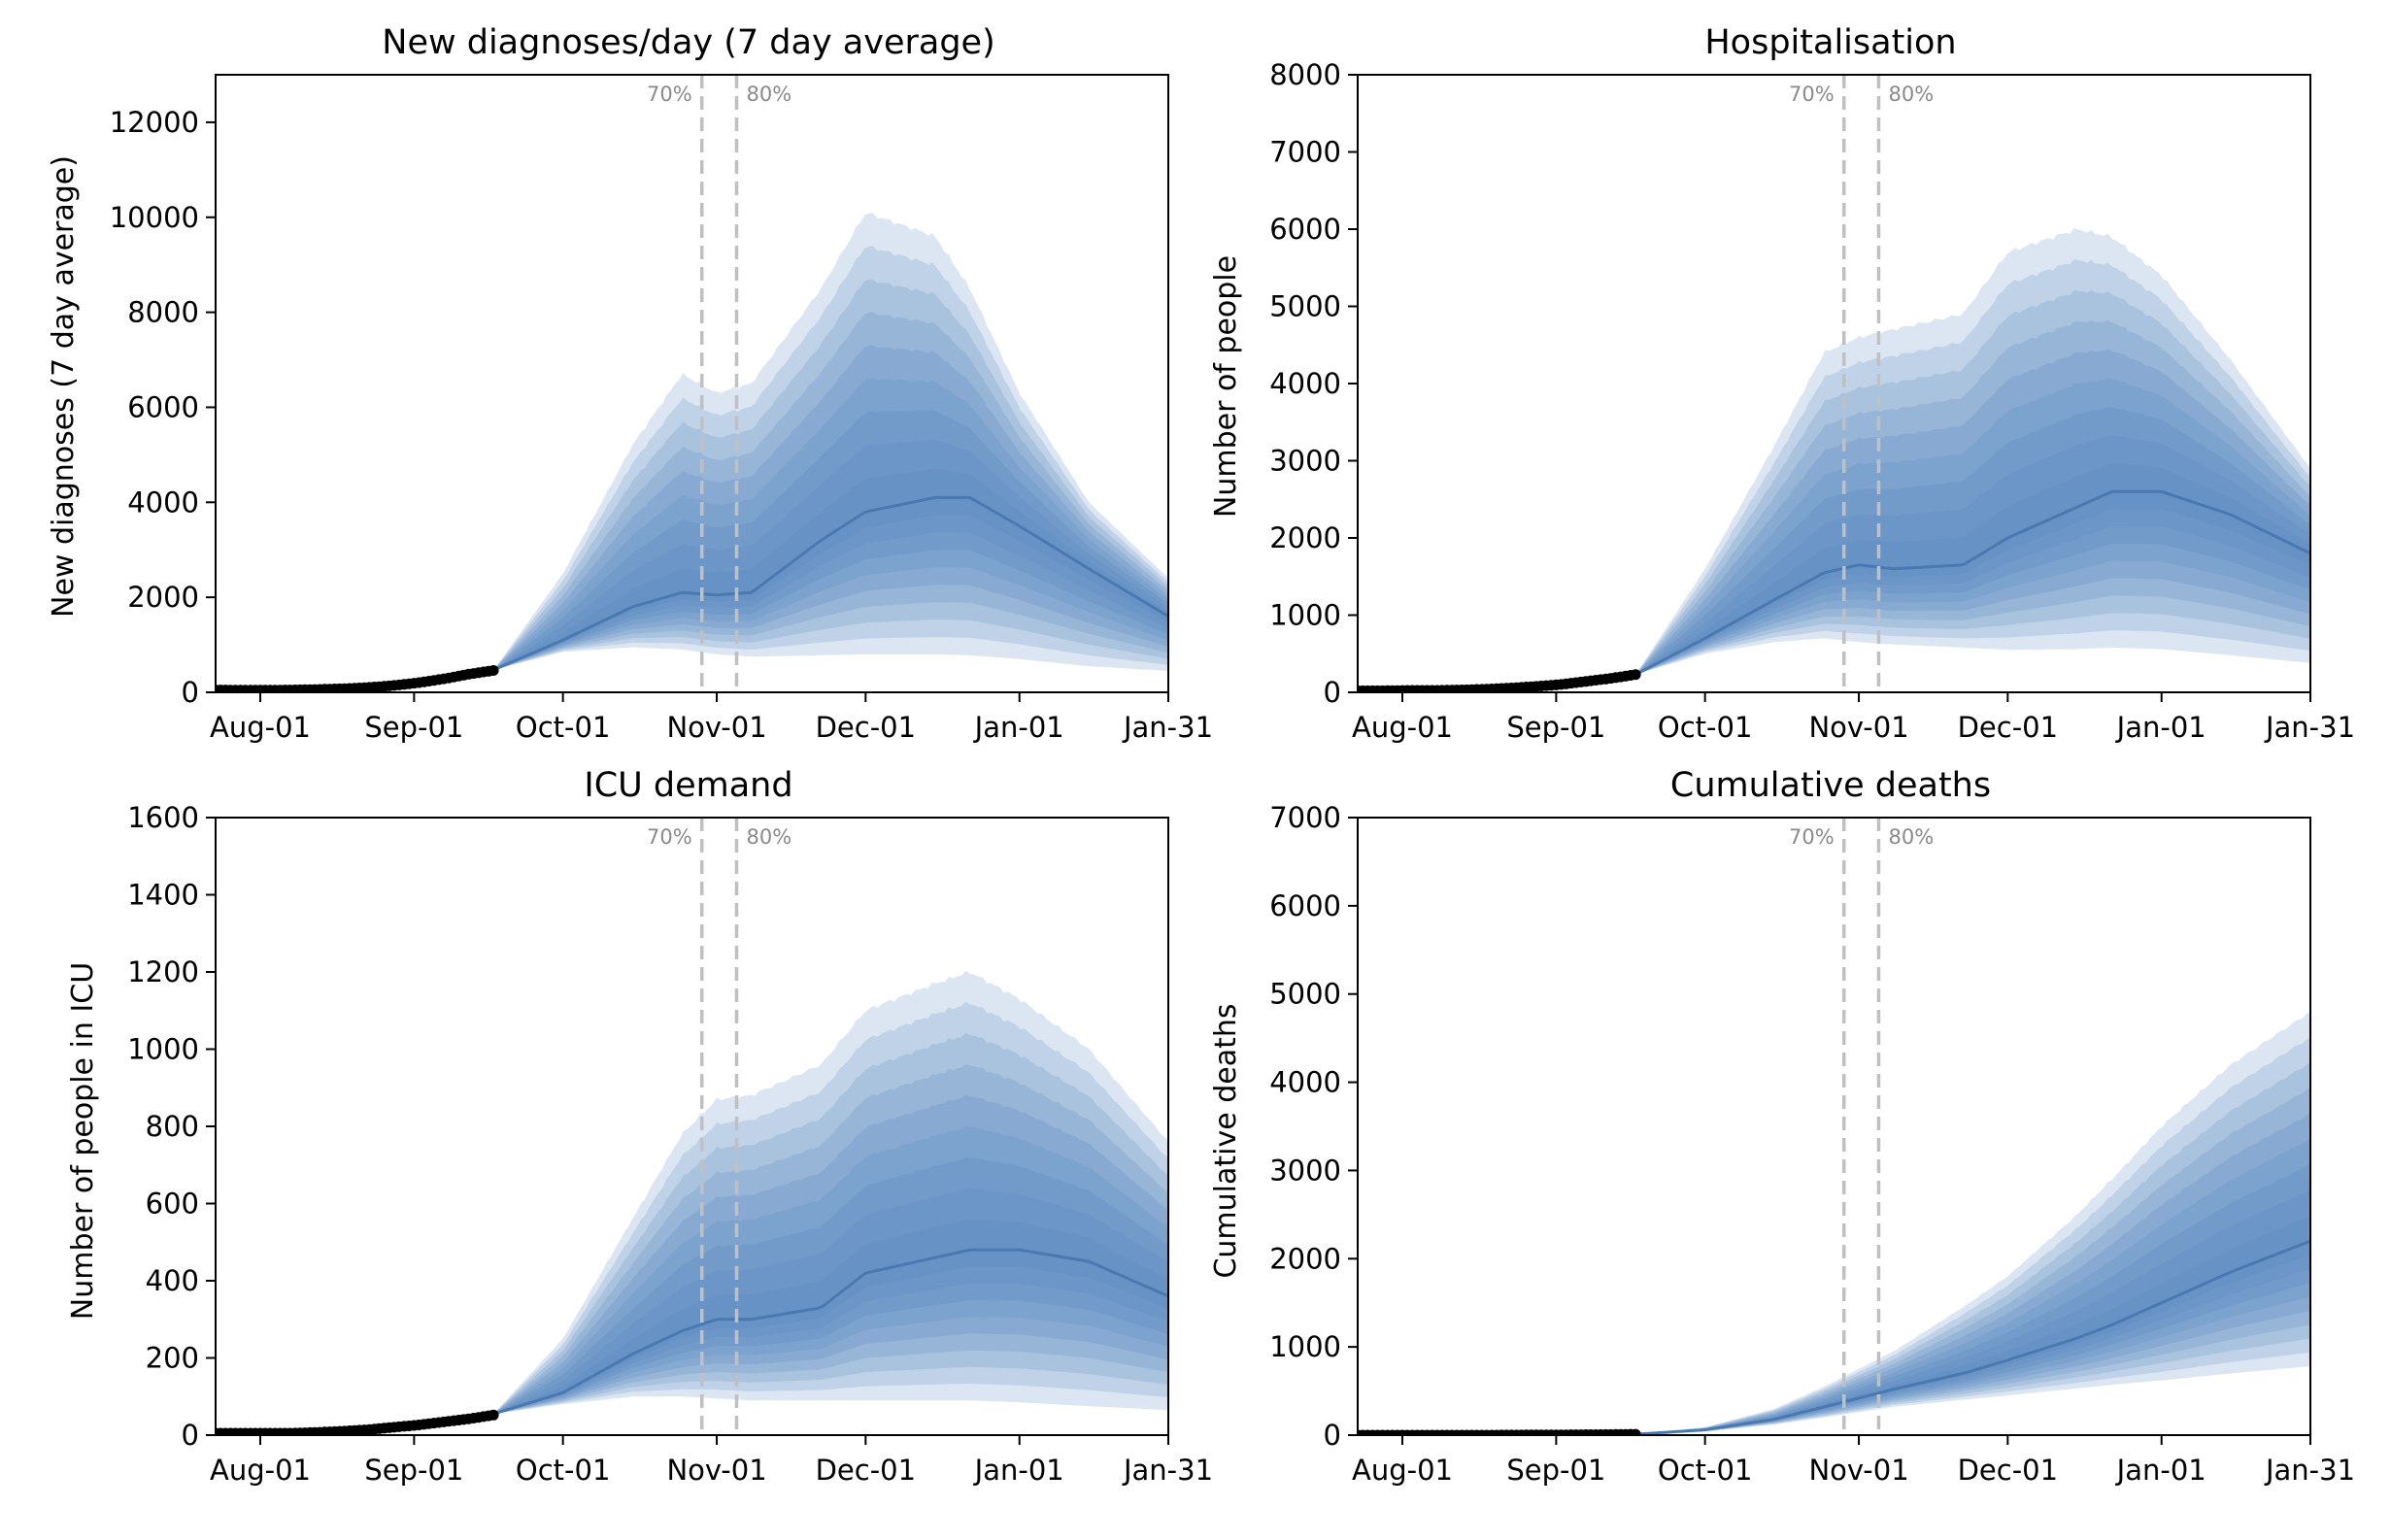  I want to click on y-axis-label: Number of people, so click(1226, 386).